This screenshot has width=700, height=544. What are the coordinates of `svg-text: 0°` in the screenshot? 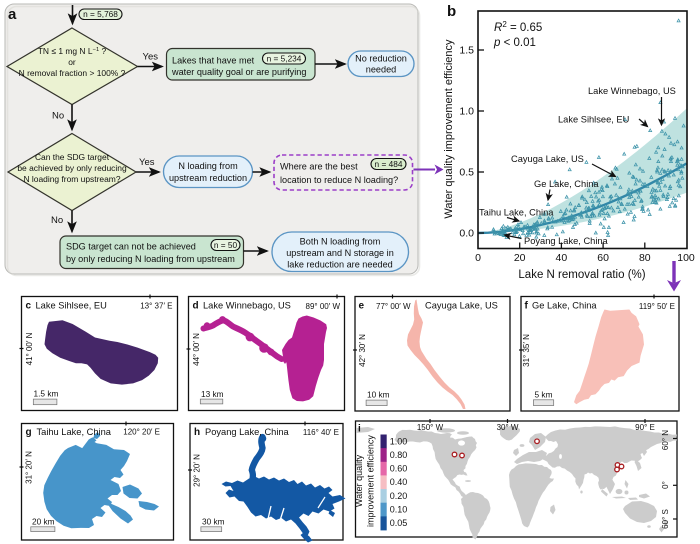 It's located at (665, 485).